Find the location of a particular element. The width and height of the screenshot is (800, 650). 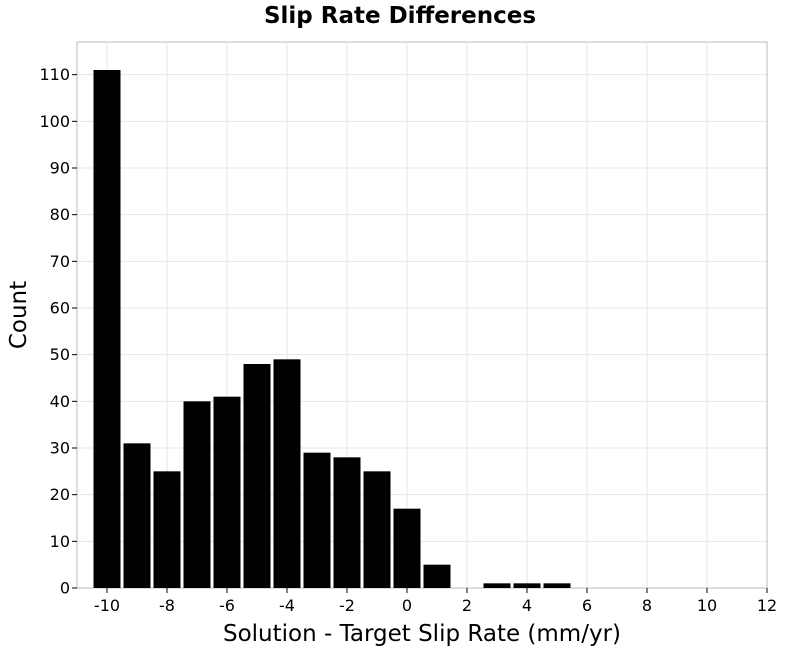

x-tick-label: -4 is located at coordinates (287, 605).